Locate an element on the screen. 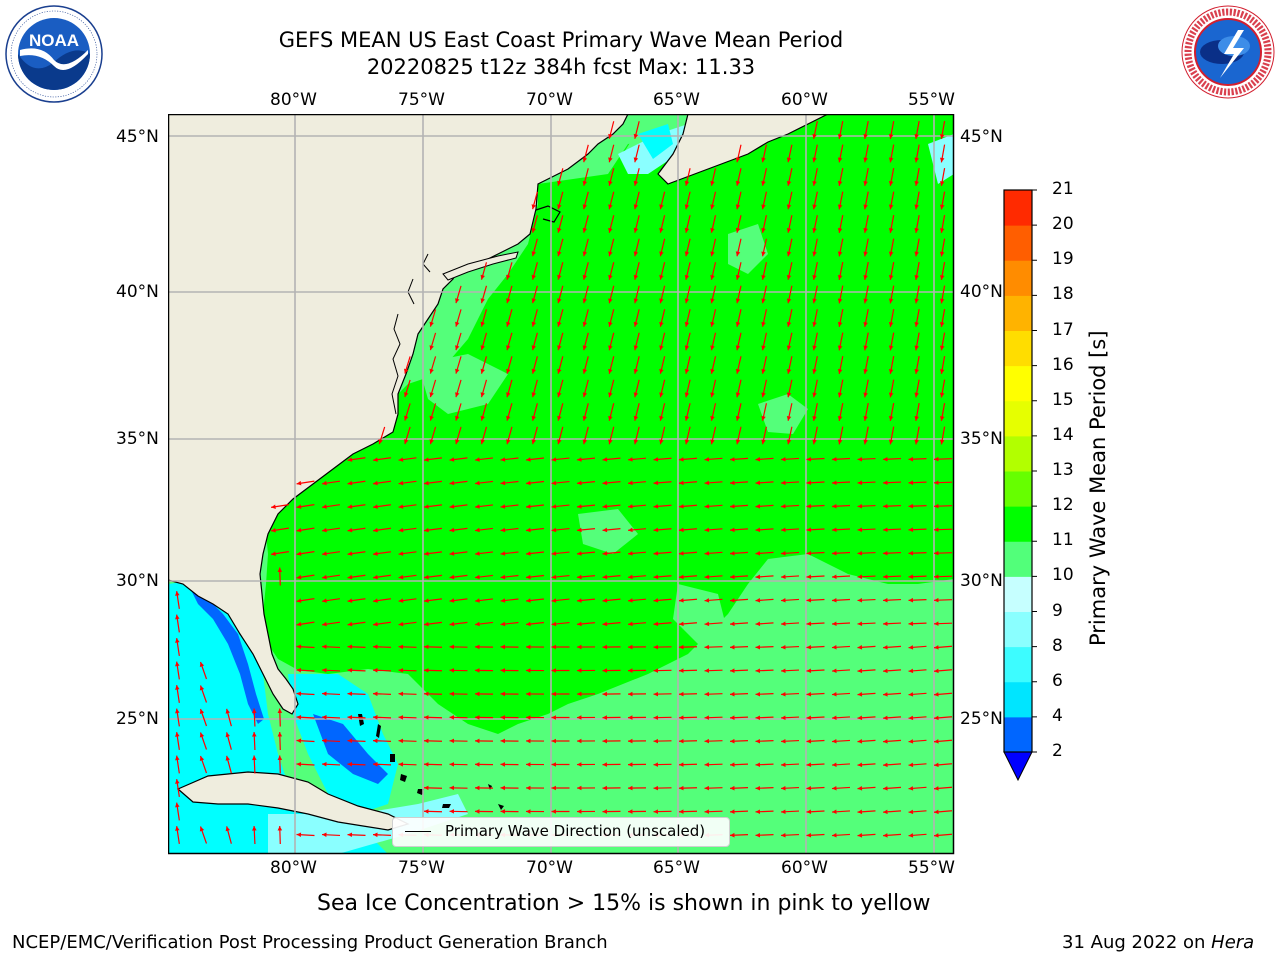 The image size is (1280, 960). colorbar-cell is located at coordinates (1018, 489).